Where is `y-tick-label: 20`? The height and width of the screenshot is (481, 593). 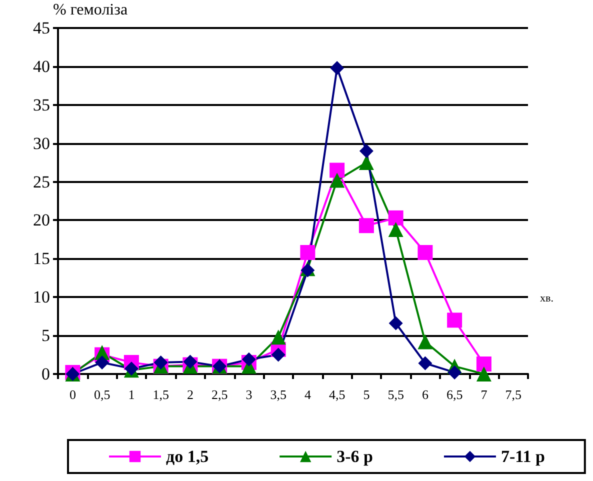 y-tick-label: 20 is located at coordinates (41, 220).